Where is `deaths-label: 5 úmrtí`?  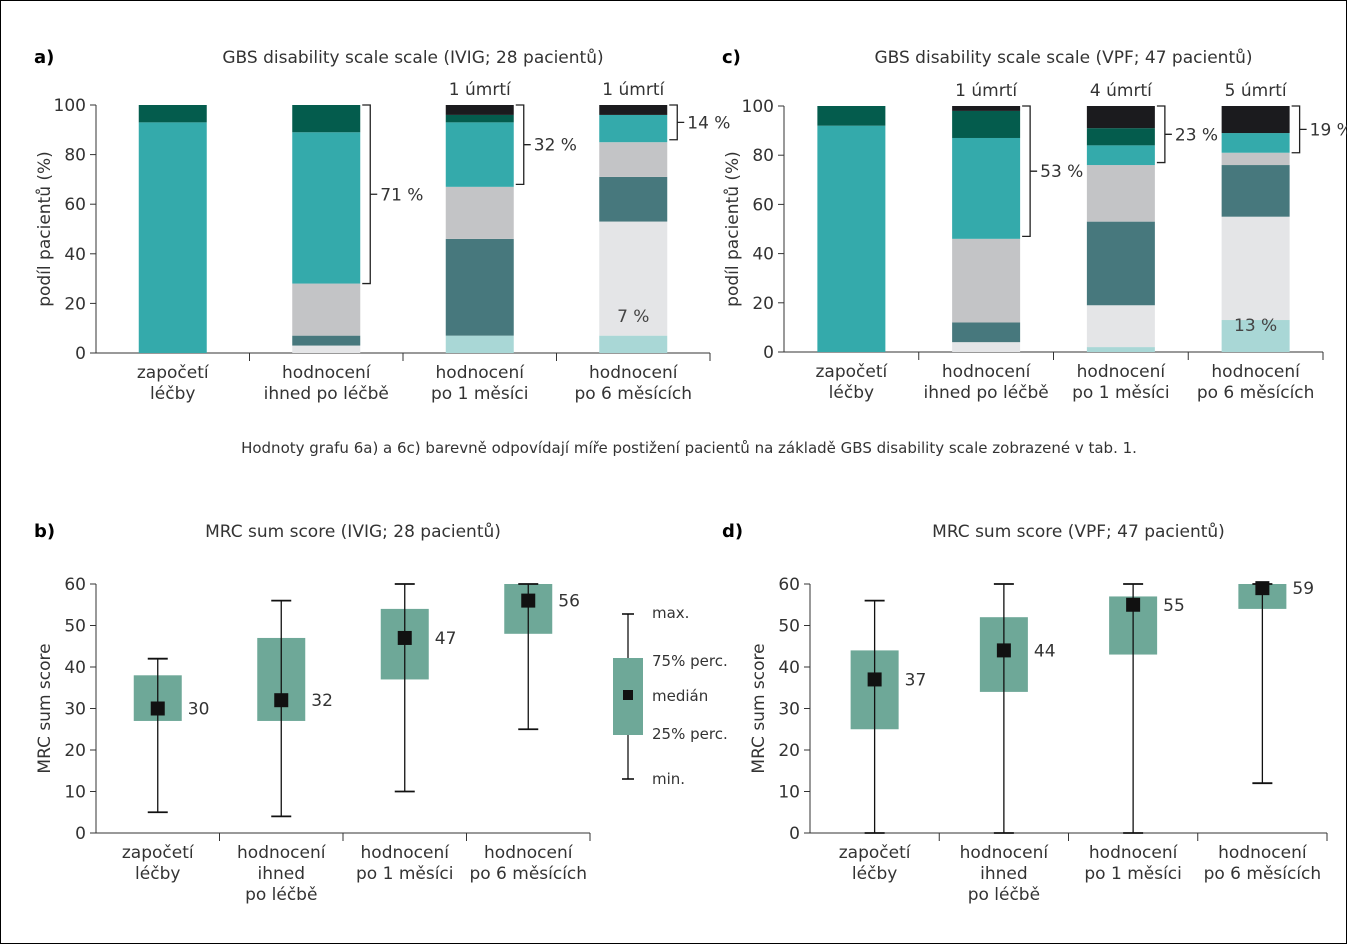 deaths-label: 5 úmrtí is located at coordinates (1256, 91).